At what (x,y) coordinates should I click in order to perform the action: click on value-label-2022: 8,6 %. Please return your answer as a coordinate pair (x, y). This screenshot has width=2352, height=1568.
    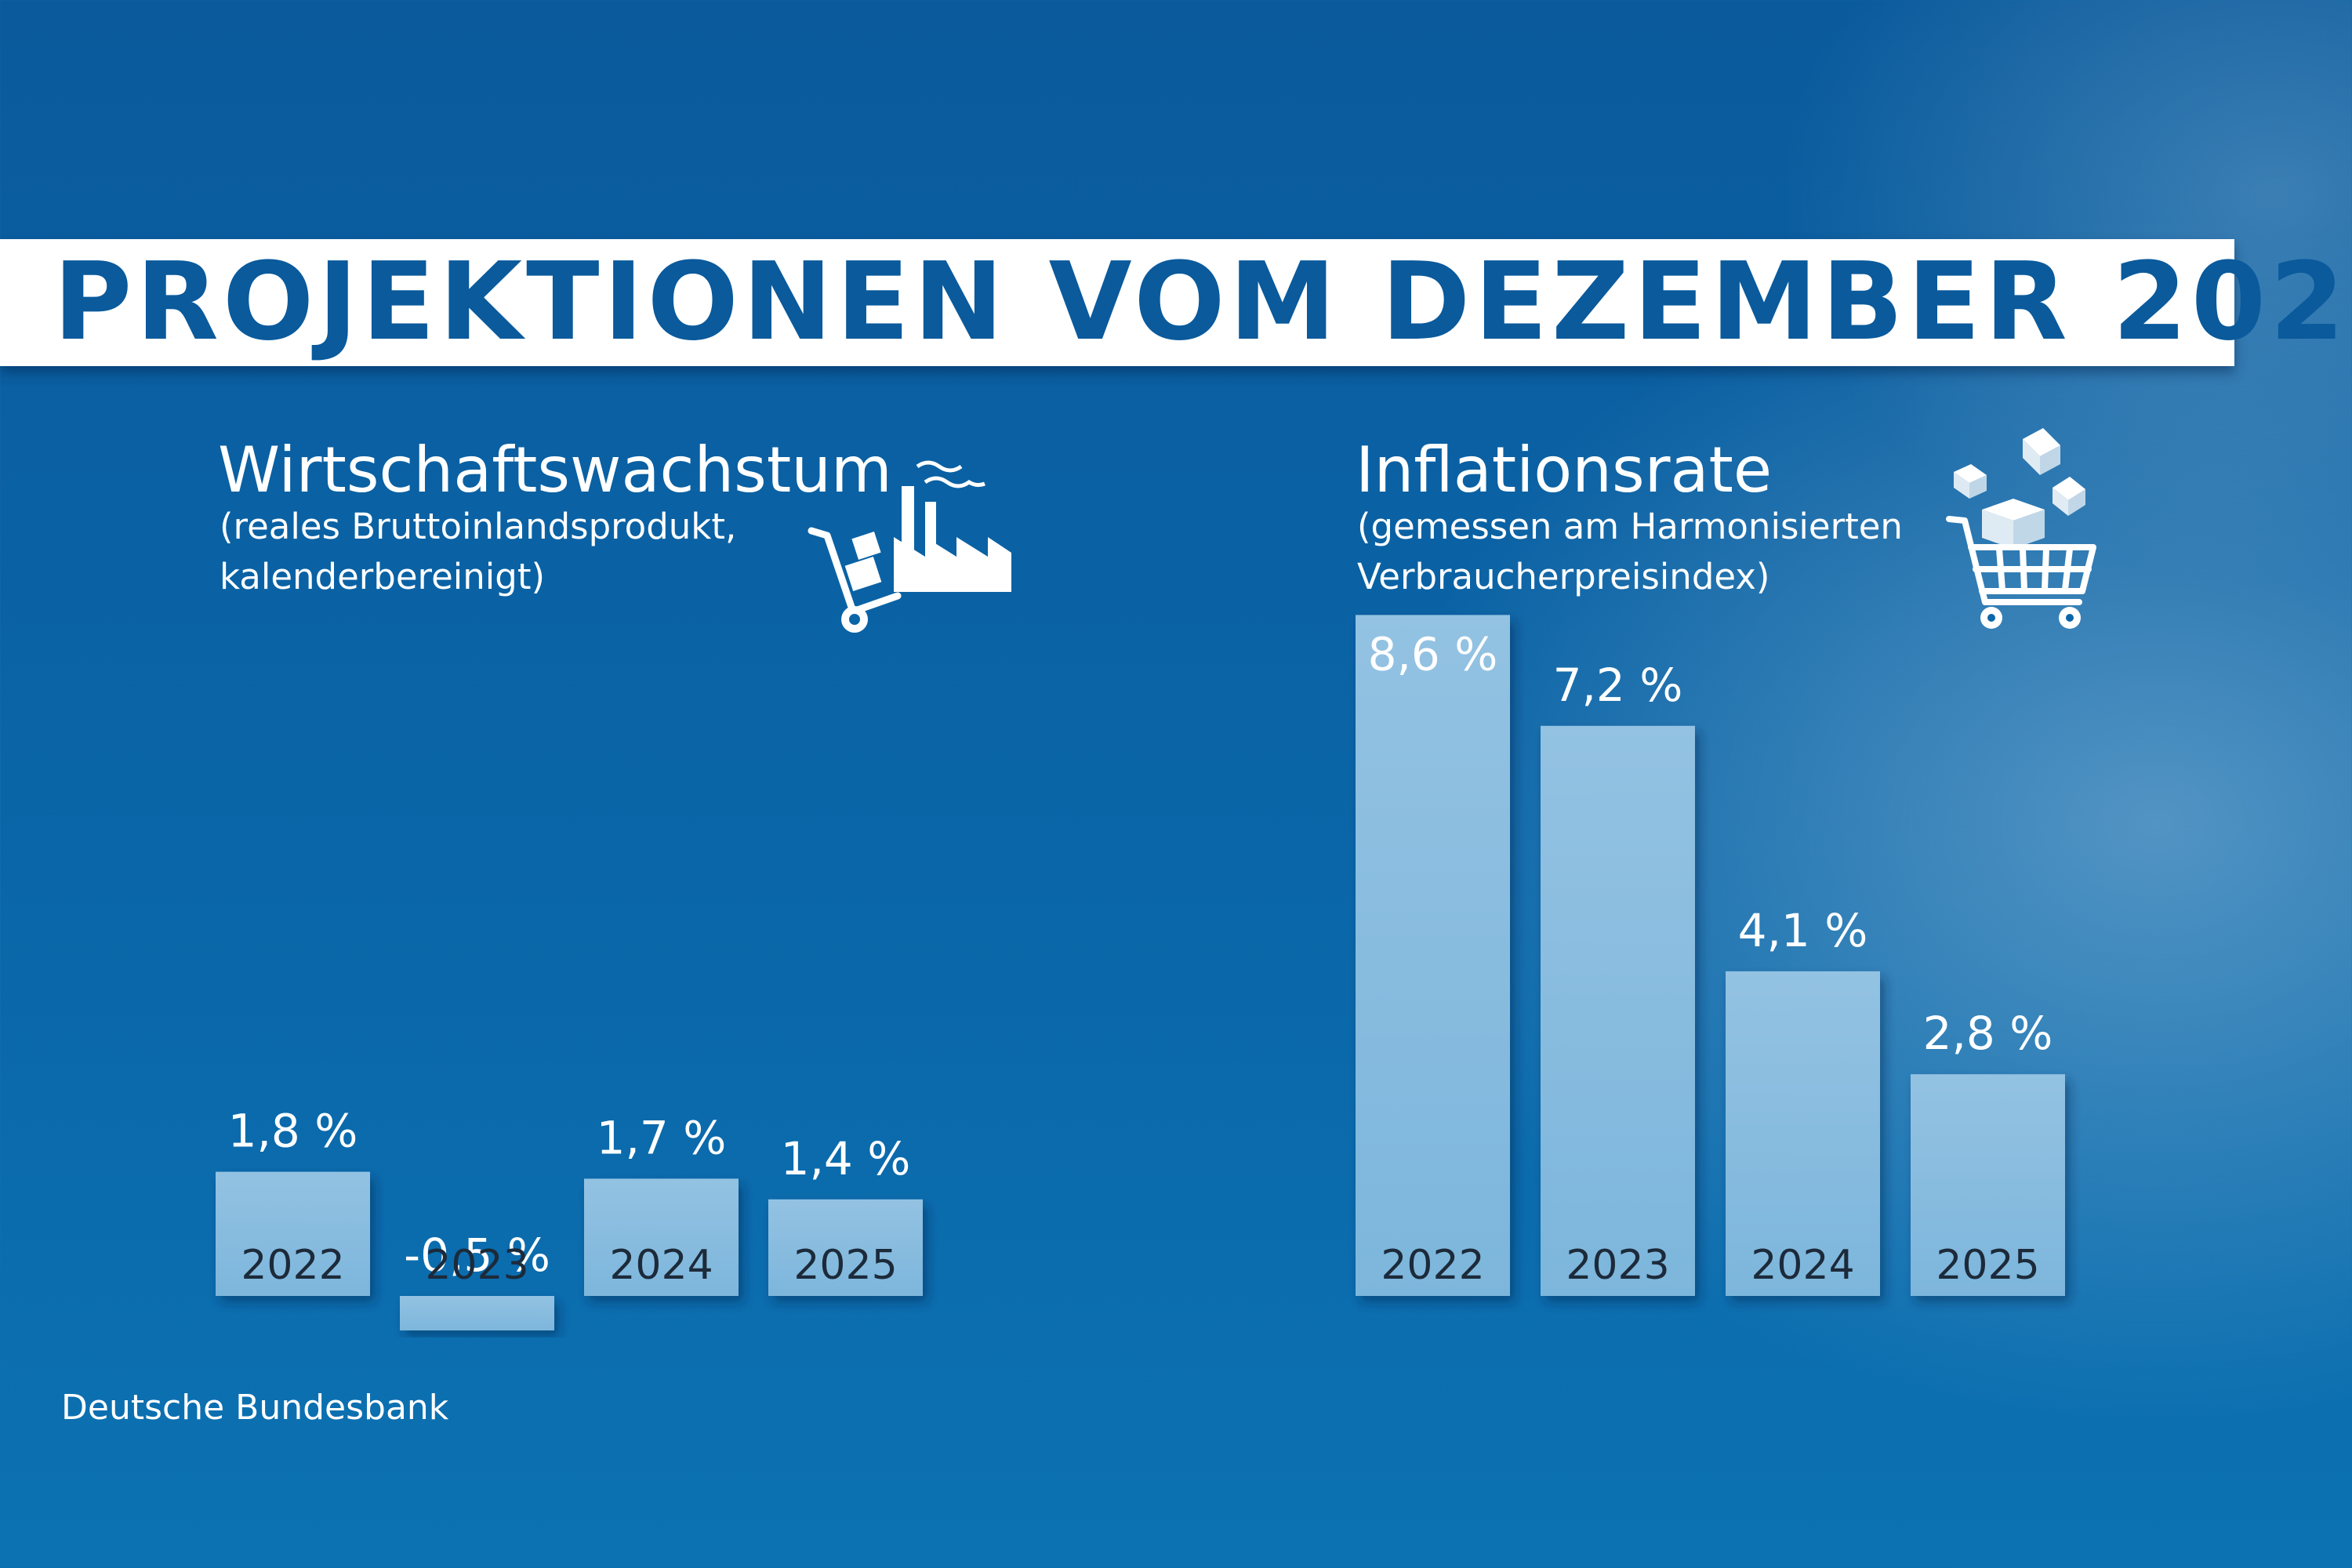
    Looking at the image, I should click on (1433, 654).